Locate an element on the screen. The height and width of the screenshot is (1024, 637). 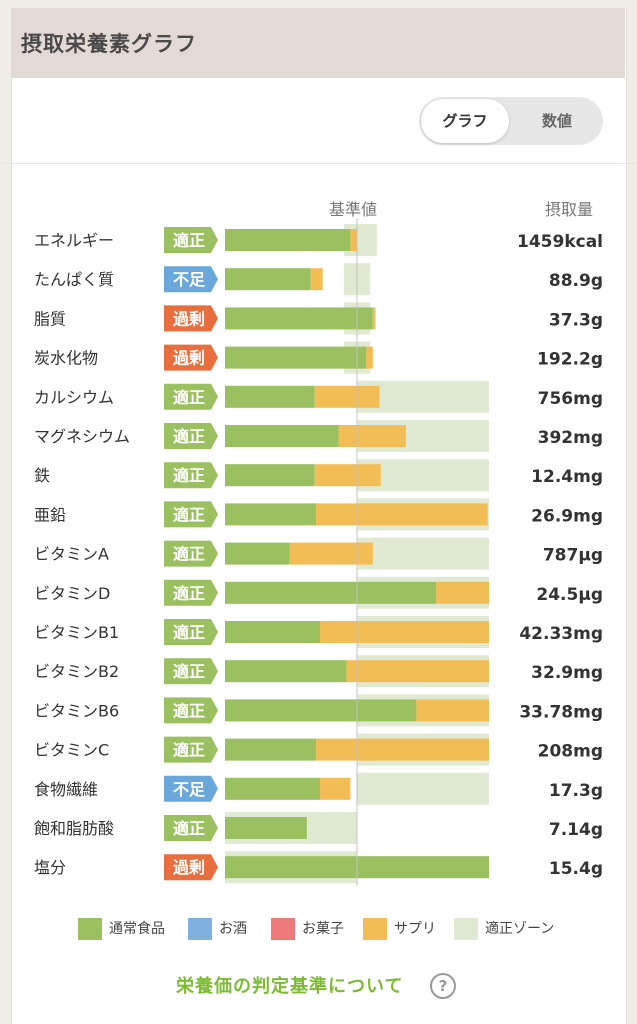
intake-value: 787µg is located at coordinates (573, 556).